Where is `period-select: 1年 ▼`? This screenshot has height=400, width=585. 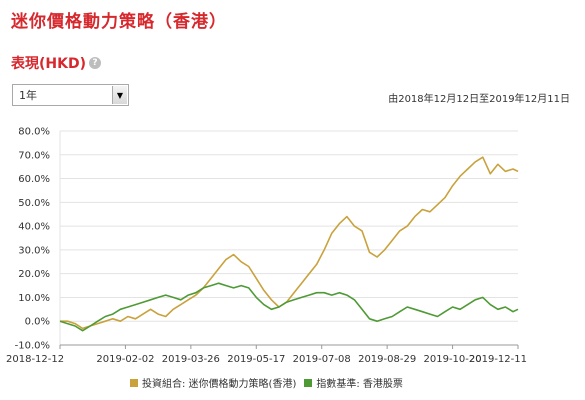 period-select: 1年 ▼ is located at coordinates (70, 95).